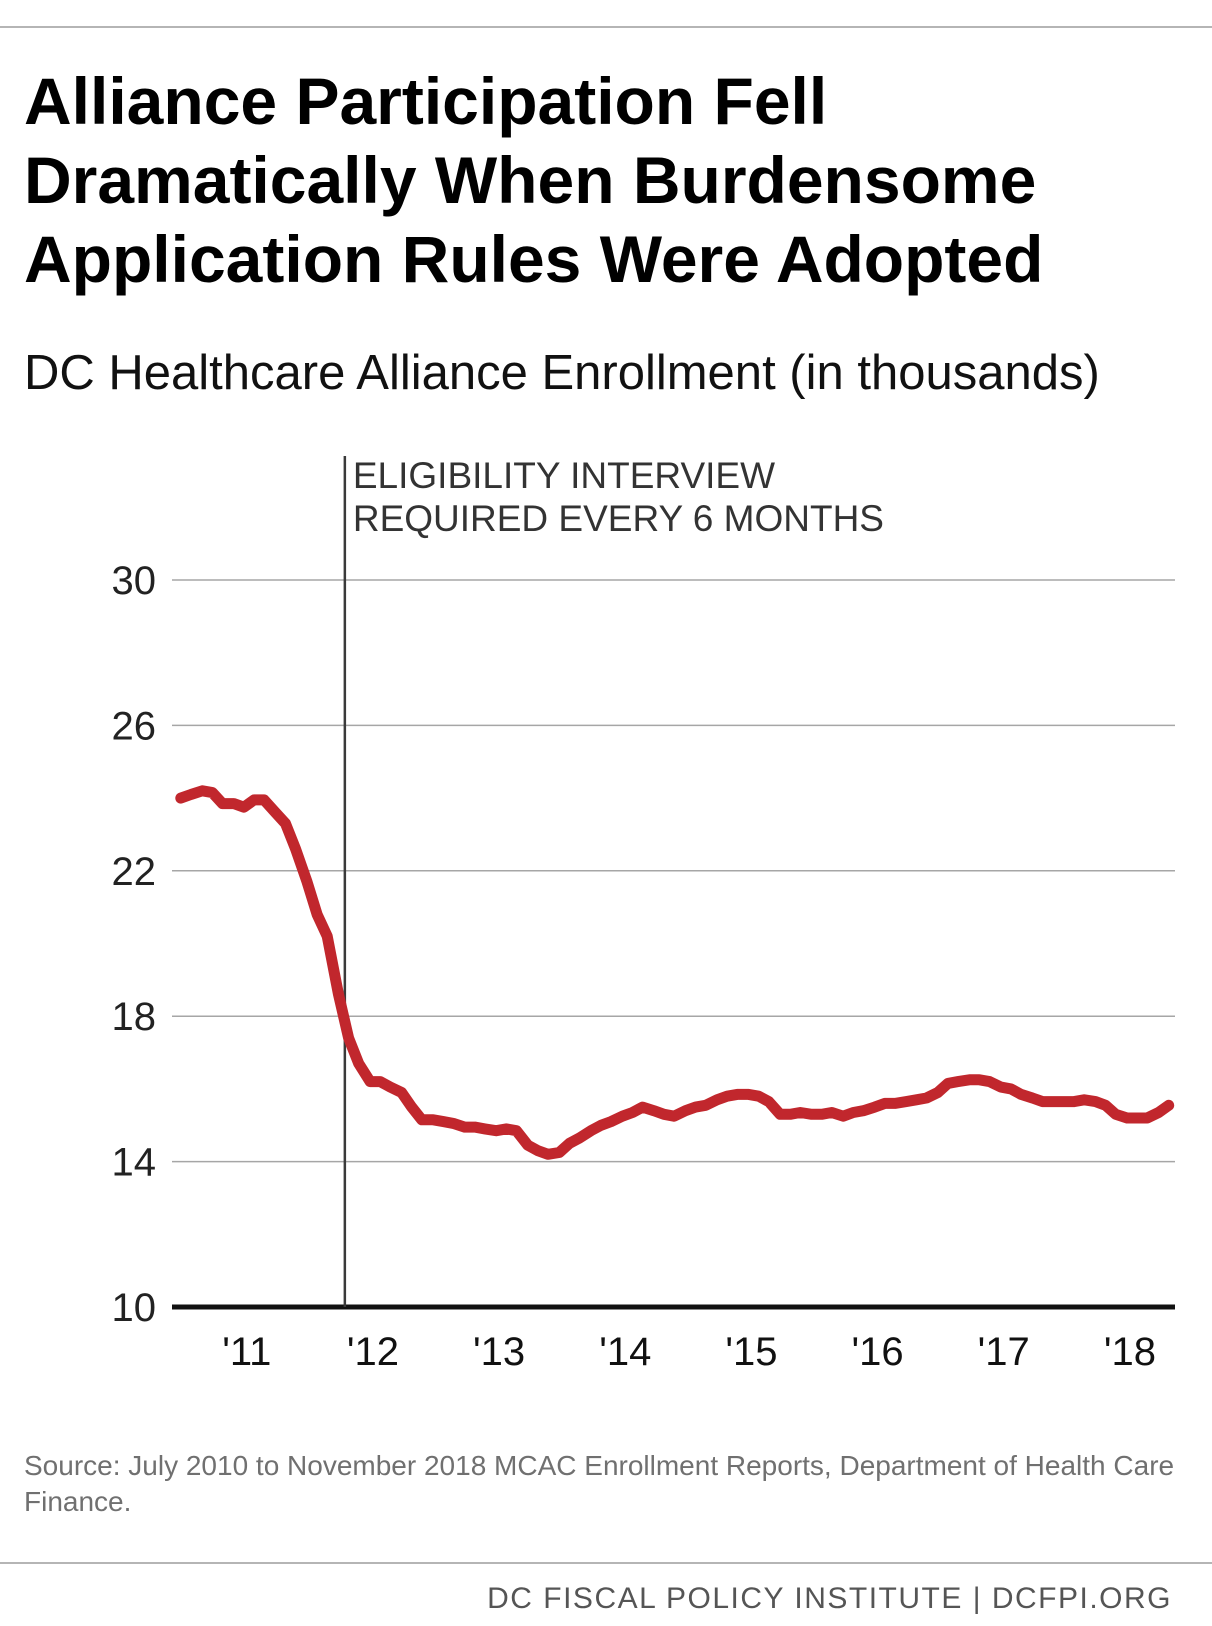 The height and width of the screenshot is (1626, 1212). Describe the element at coordinates (373, 1352) in the screenshot. I see `x-tick-label: '12` at that location.